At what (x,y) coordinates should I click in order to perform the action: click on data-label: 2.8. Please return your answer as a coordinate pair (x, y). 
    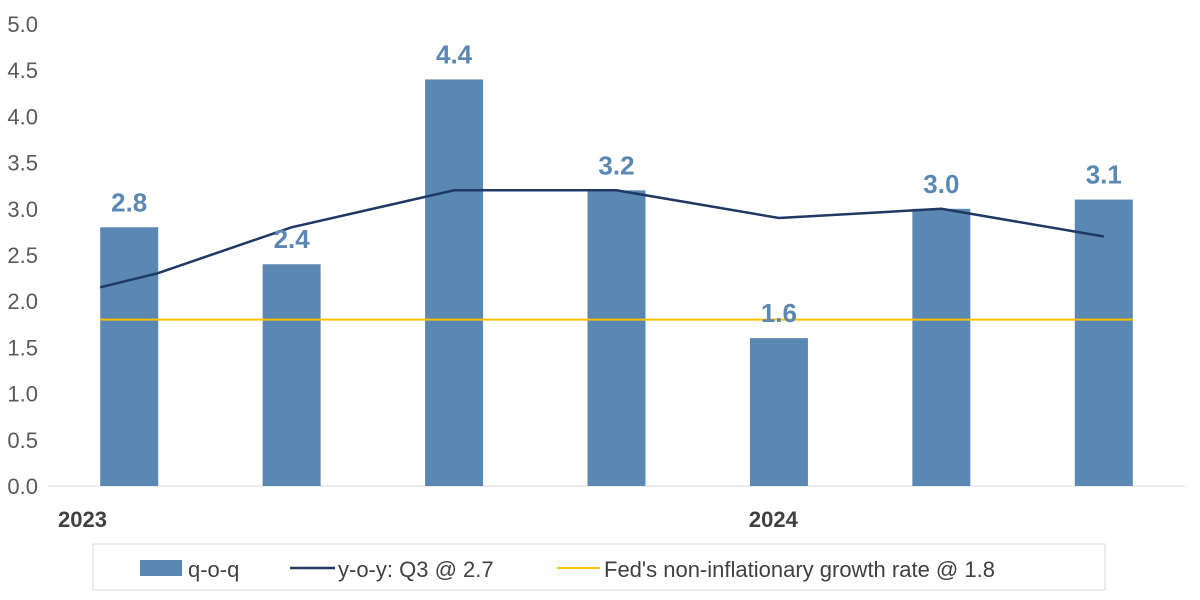
    Looking at the image, I should click on (129, 202).